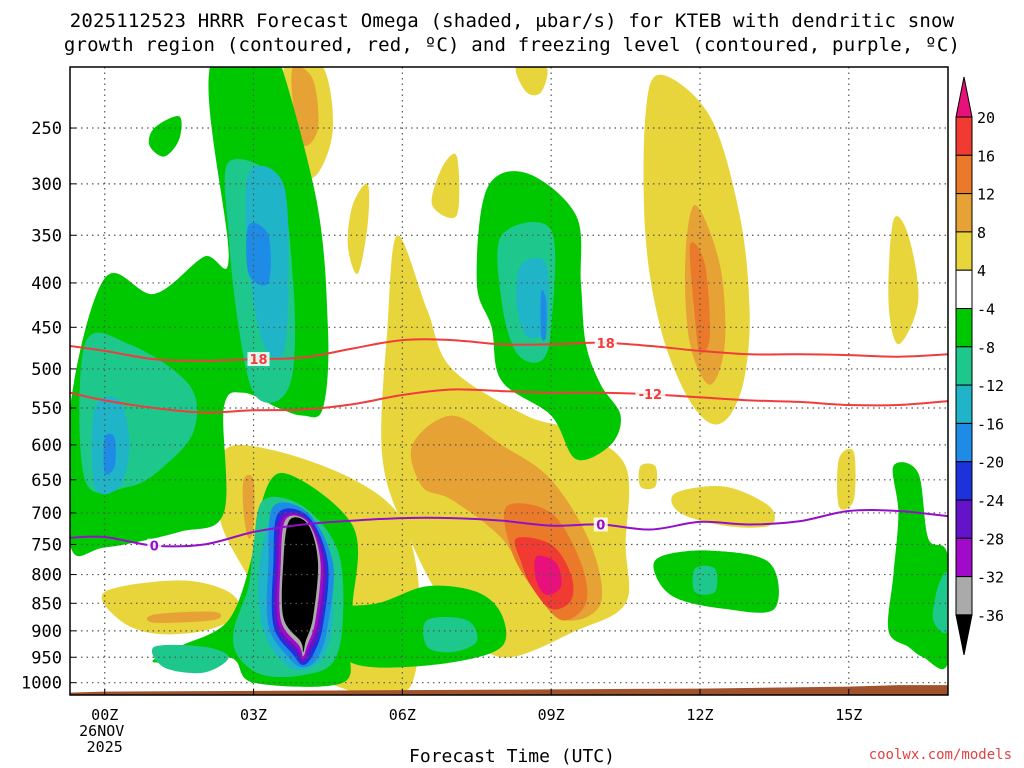 Image resolution: width=1024 pixels, height=768 pixels. Describe the element at coordinates (986, 156) in the screenshot. I see `colorbar-label-16: 16` at that location.